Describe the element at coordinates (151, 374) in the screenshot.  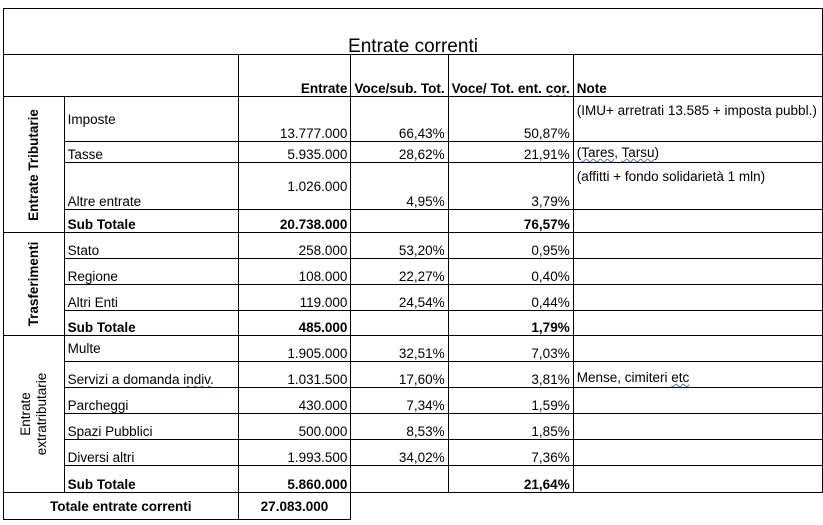
I see `row-label-servizi: Servizi a domanda indiv.` at that location.